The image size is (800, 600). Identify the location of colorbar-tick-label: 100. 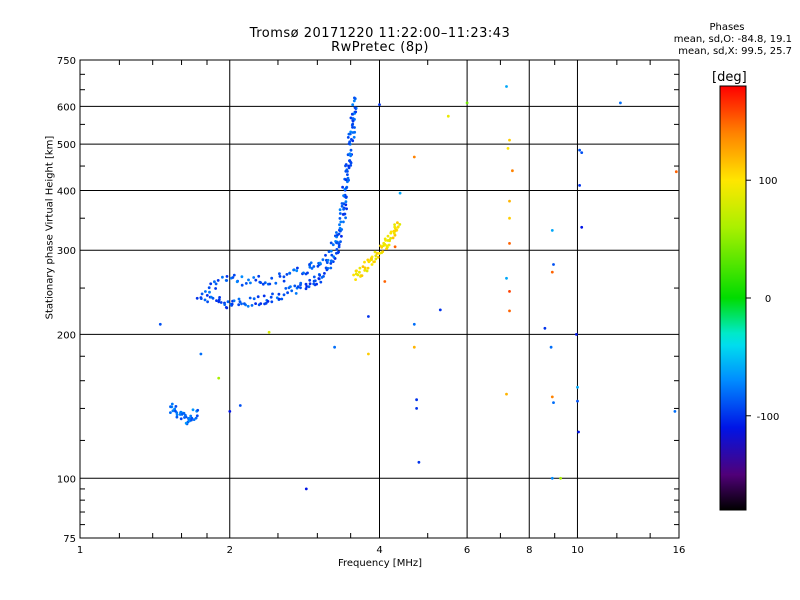
(767, 181).